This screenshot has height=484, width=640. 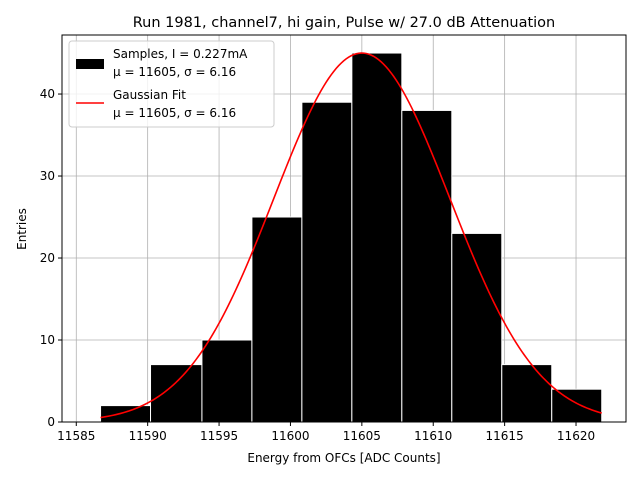 What do you see at coordinates (47, 94) in the screenshot?
I see `y-tick-label: 40` at bounding box center [47, 94].